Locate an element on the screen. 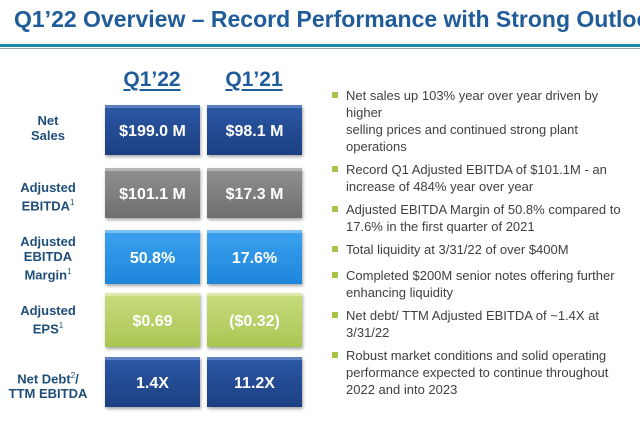  row-label-line: EBITDA is located at coordinates (48, 256).